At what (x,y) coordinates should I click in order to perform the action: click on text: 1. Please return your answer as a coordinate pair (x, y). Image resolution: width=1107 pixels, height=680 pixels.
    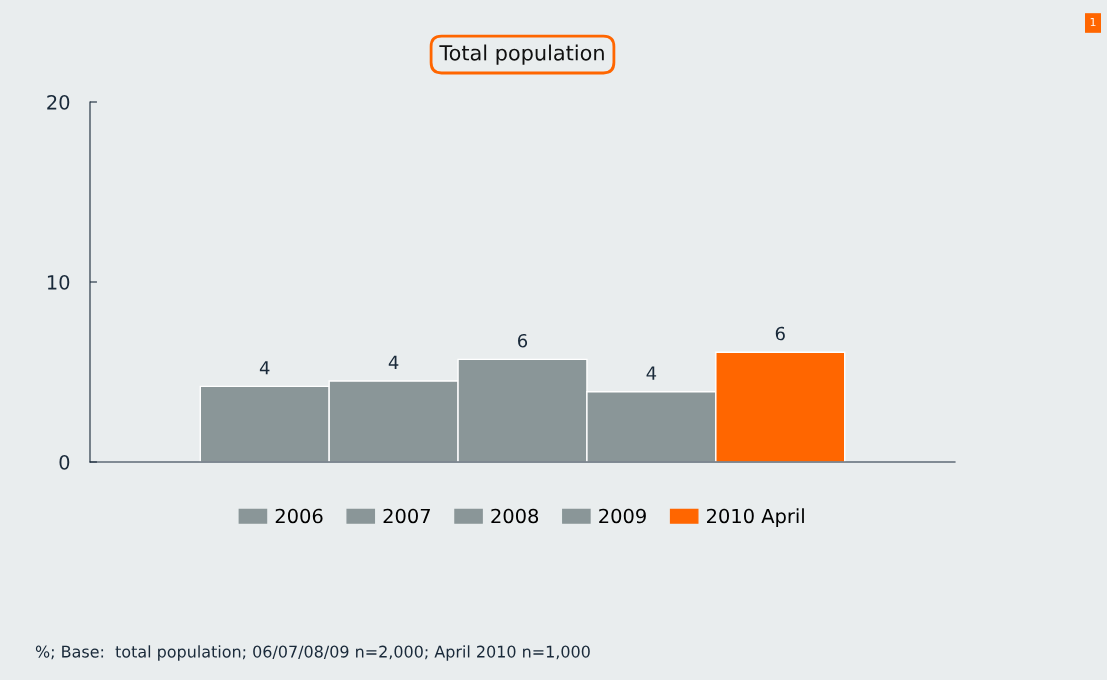
    Looking at the image, I should click on (1093, 22).